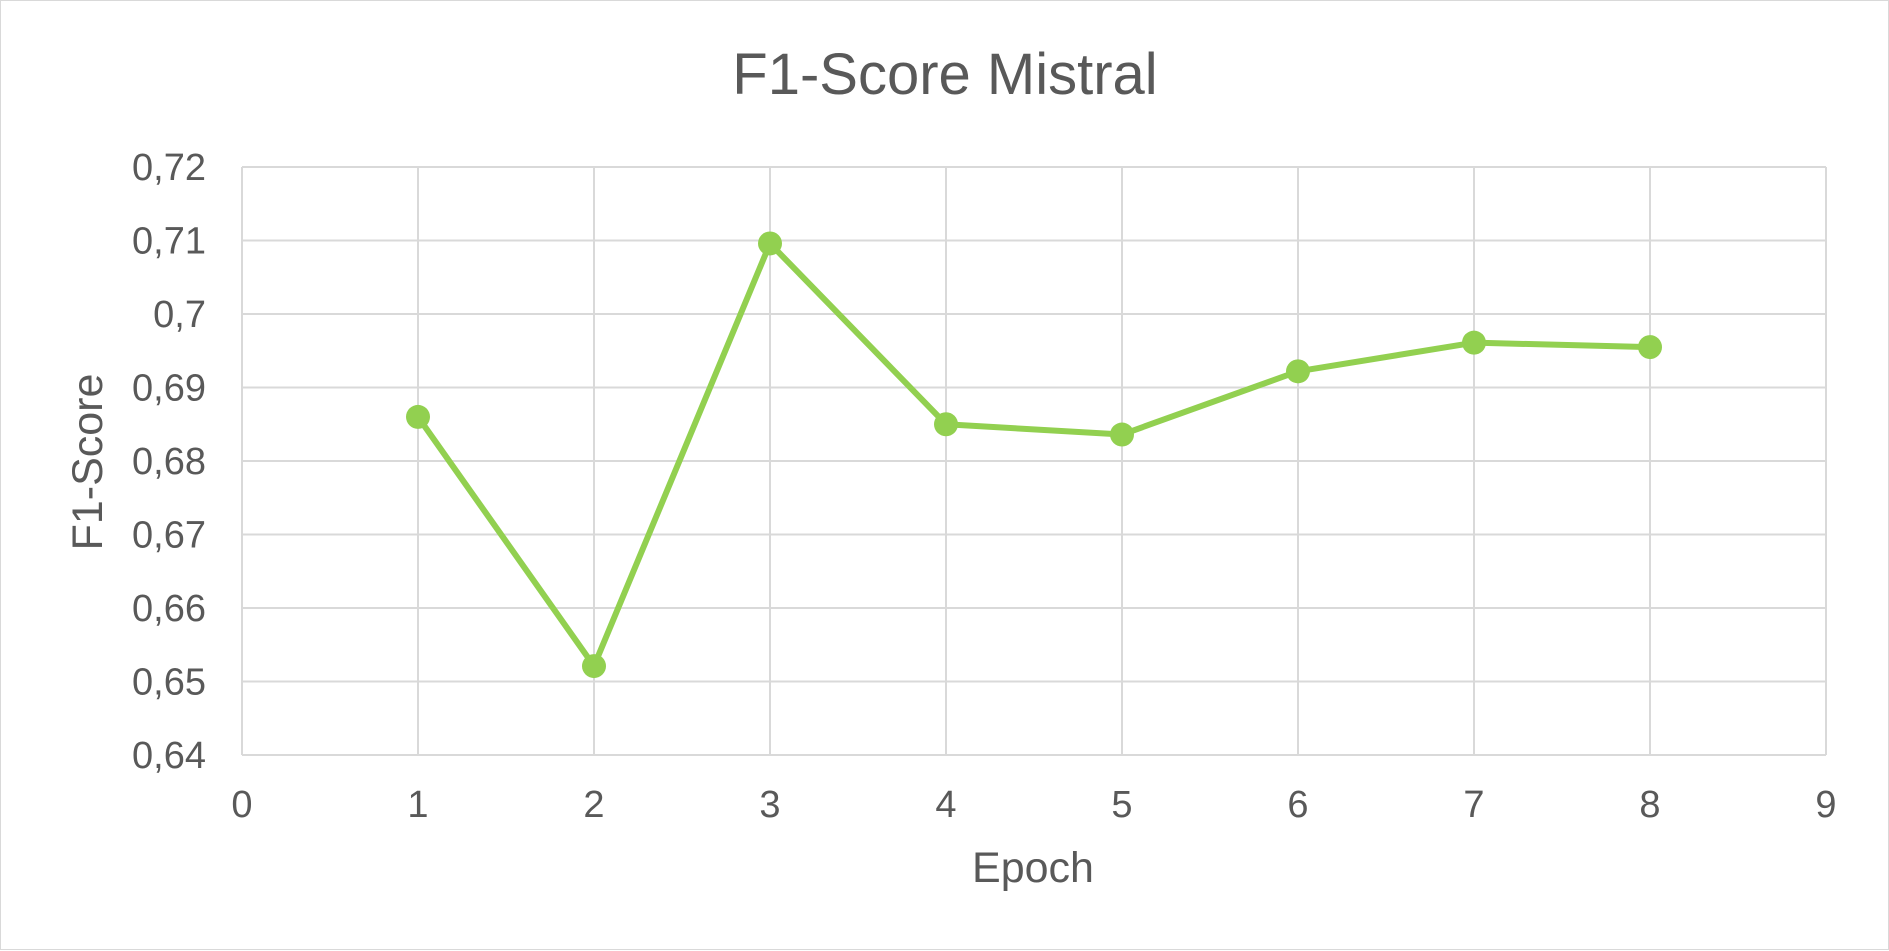 Image resolution: width=1889 pixels, height=951 pixels. What do you see at coordinates (1297, 805) in the screenshot?
I see `x-tick-label: 6` at bounding box center [1297, 805].